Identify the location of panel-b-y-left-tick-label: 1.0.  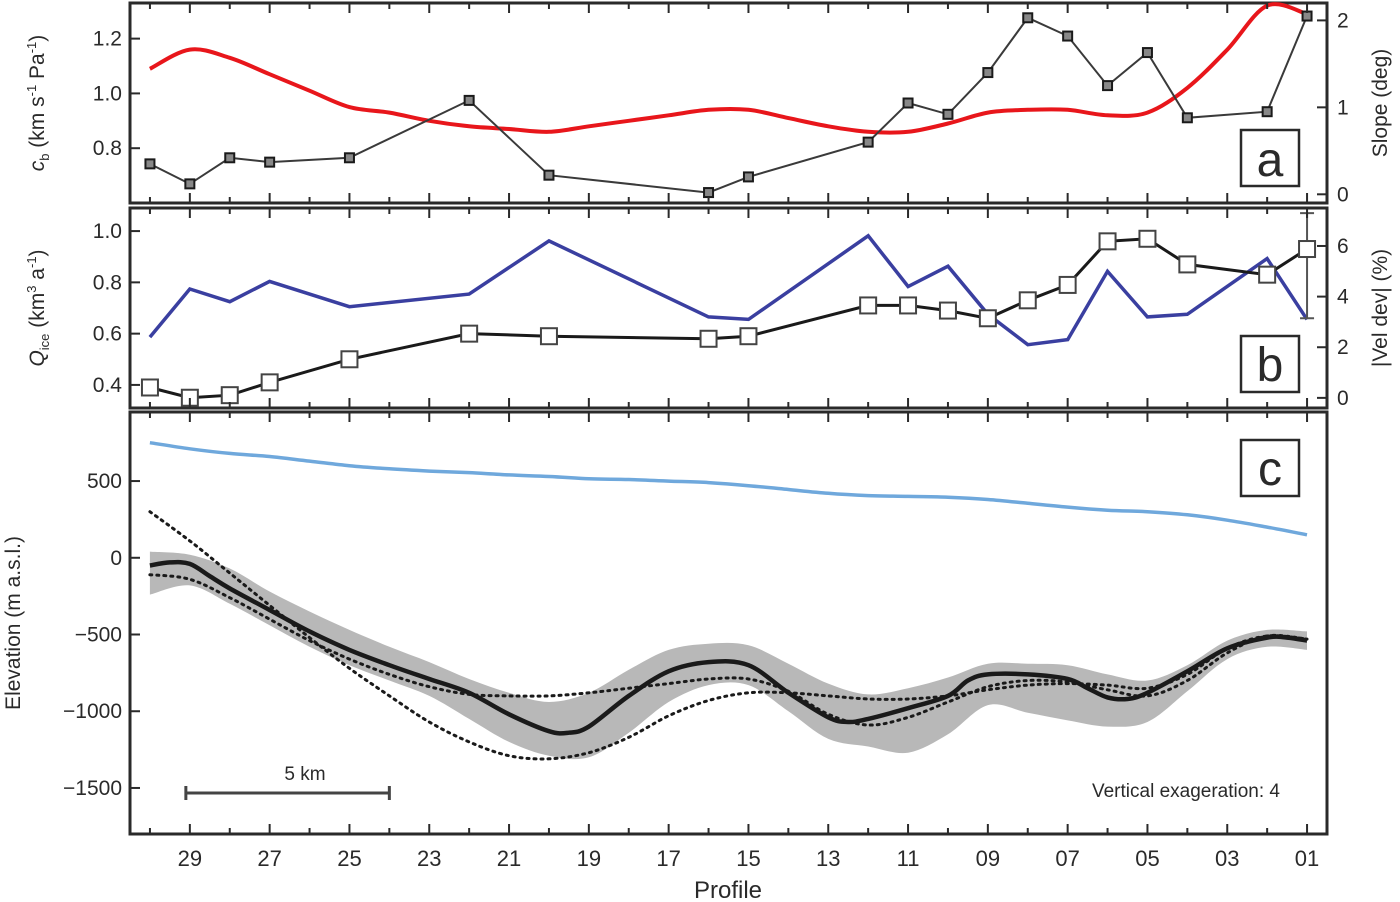
(107, 231).